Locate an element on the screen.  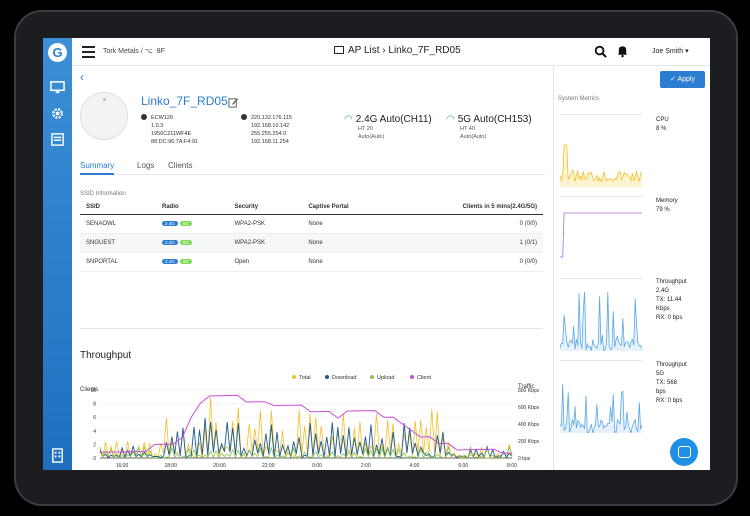
column-header: Captive Portal is located at coordinates (348, 207).